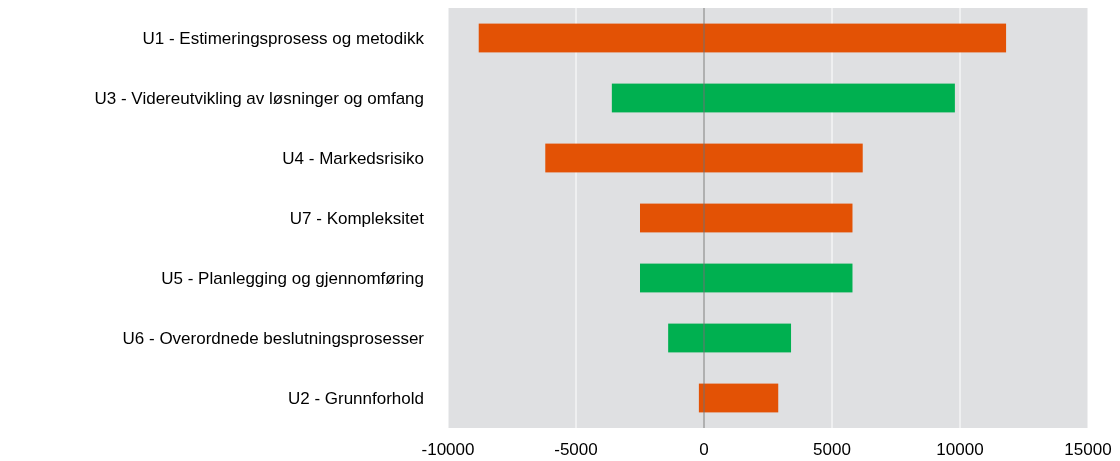 The height and width of the screenshot is (461, 1120). I want to click on y-tick-label: U6 - Overordnede beslutningsprosesser, so click(273, 338).